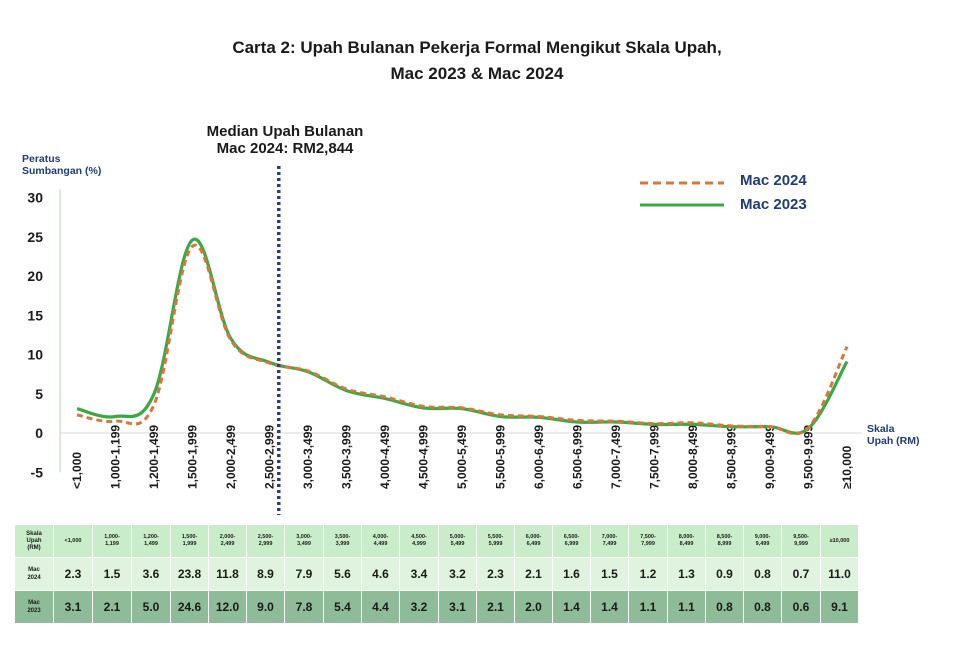  Describe the element at coordinates (801, 574) in the screenshot. I see `table-cell: 0.7` at that location.